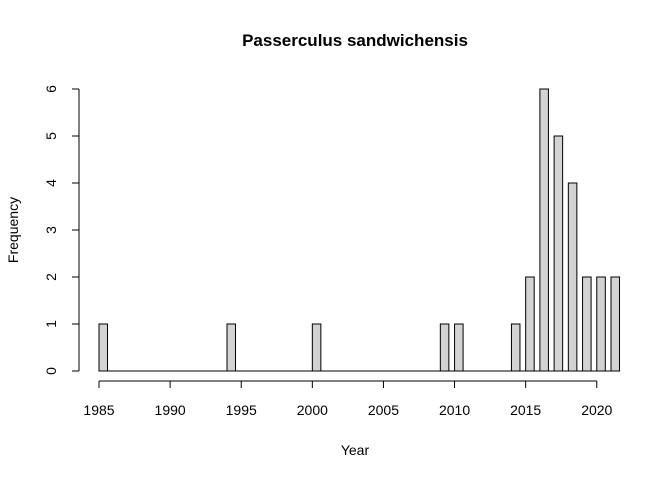 This screenshot has width=672, height=480. Describe the element at coordinates (13, 230) in the screenshot. I see `y-axis-label: Frequency` at that location.